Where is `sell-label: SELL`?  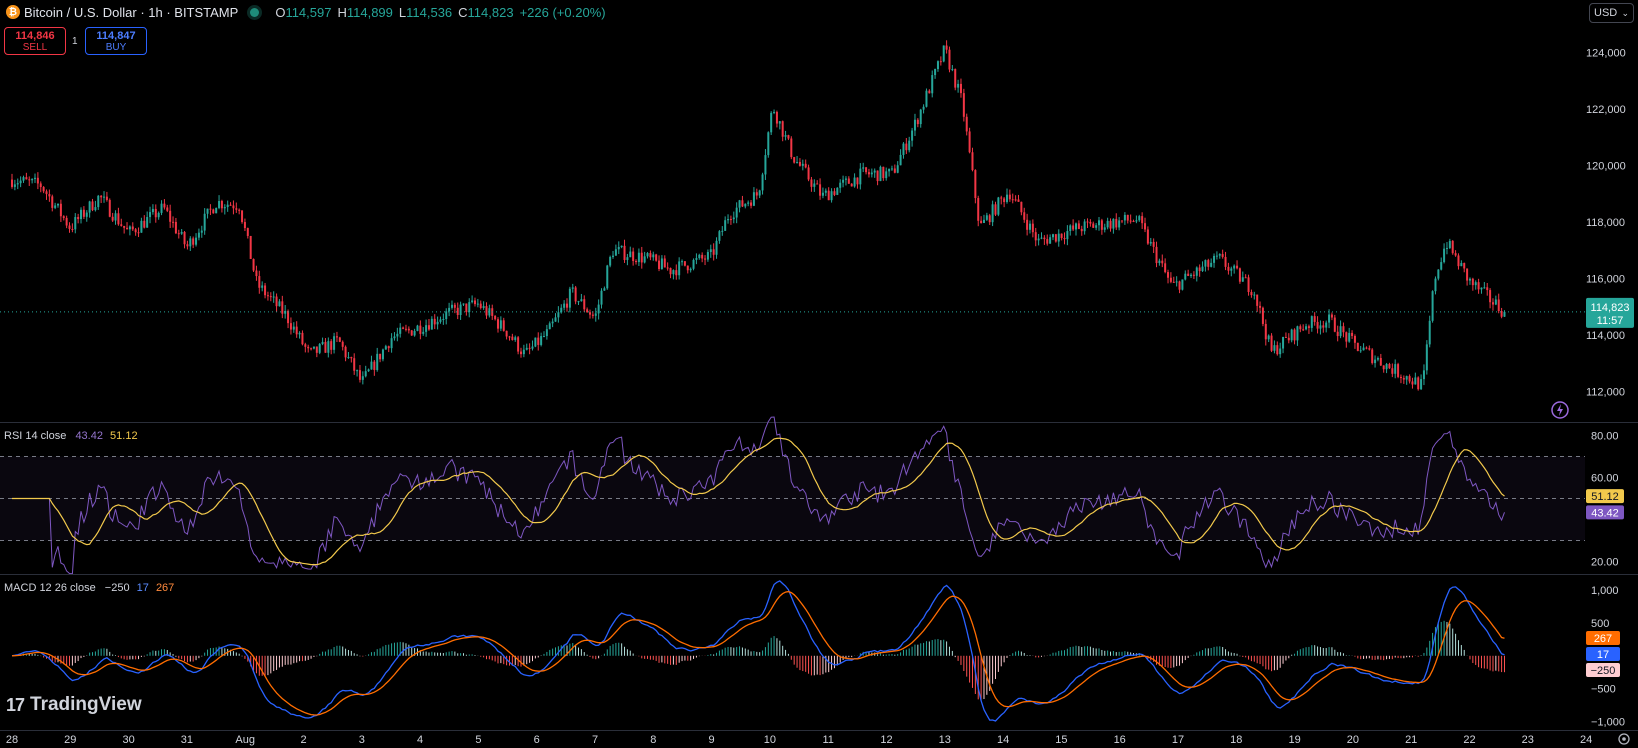
sell-label: SELL is located at coordinates (35, 47).